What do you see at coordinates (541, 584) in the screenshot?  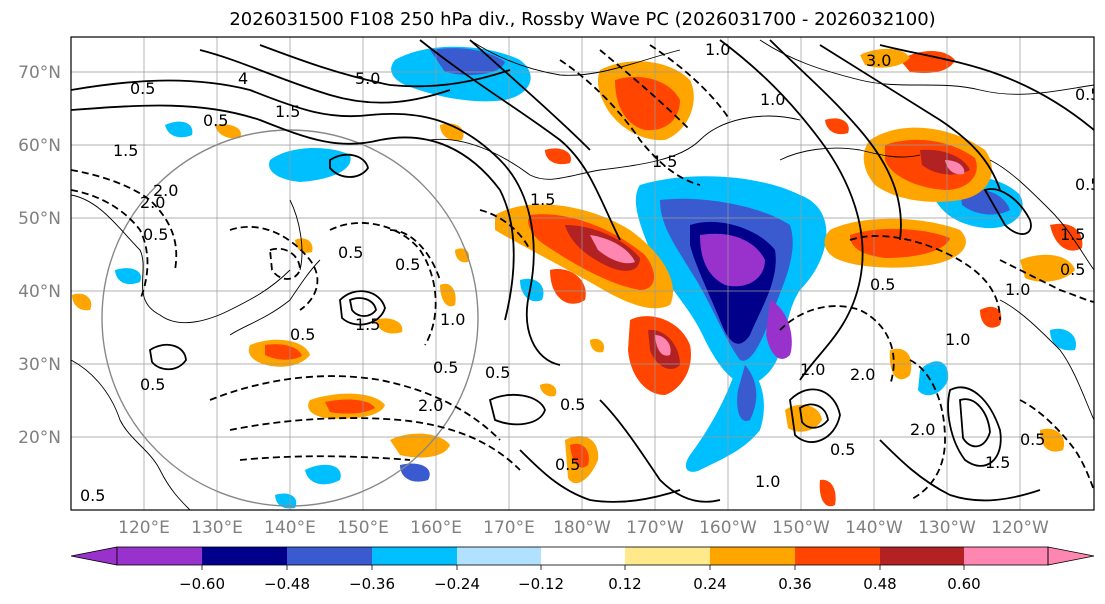 I see `colorbar-tick-label: −0.12` at bounding box center [541, 584].